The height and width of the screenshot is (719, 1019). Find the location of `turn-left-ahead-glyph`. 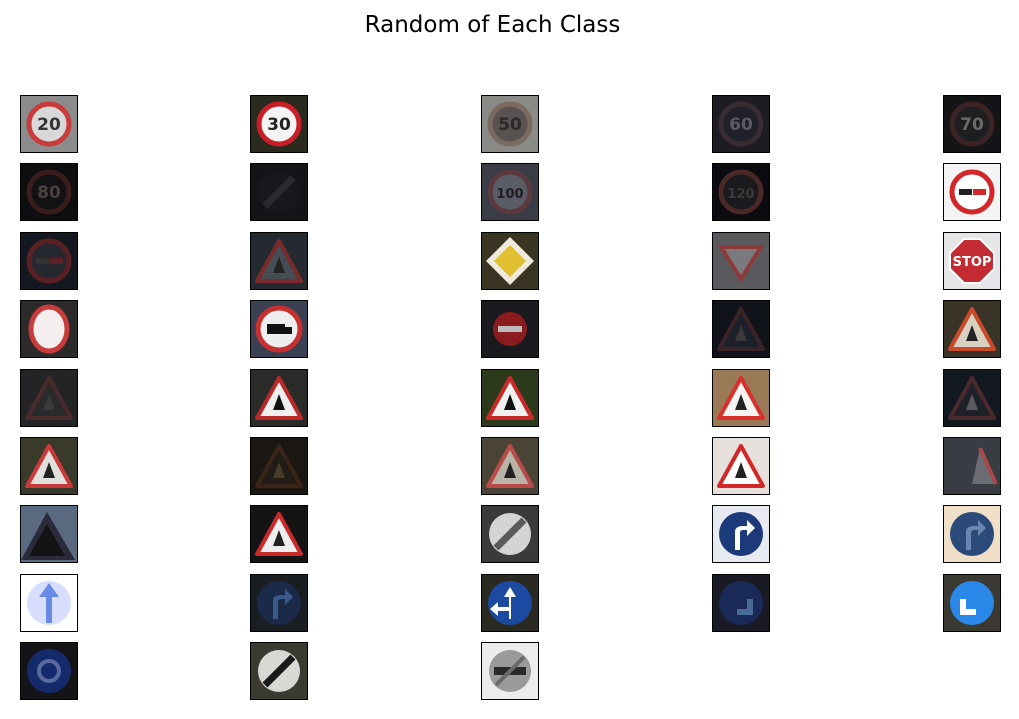

turn-left-ahead-glyph is located at coordinates (972, 534).